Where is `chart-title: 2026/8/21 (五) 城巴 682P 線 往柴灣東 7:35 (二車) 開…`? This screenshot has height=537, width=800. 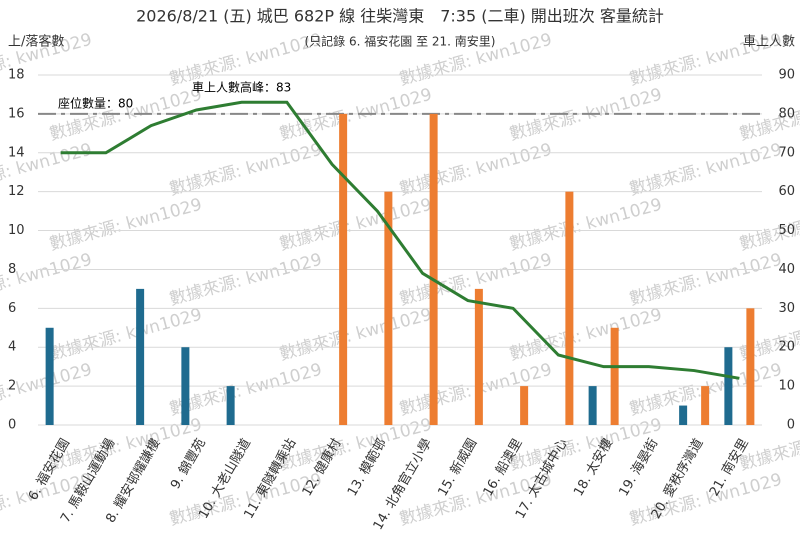
chart-title: 2026/8/21 (五) 城巴 682P 線 往柴灣東 7:35 (二車) 開… is located at coordinates (400, 16).